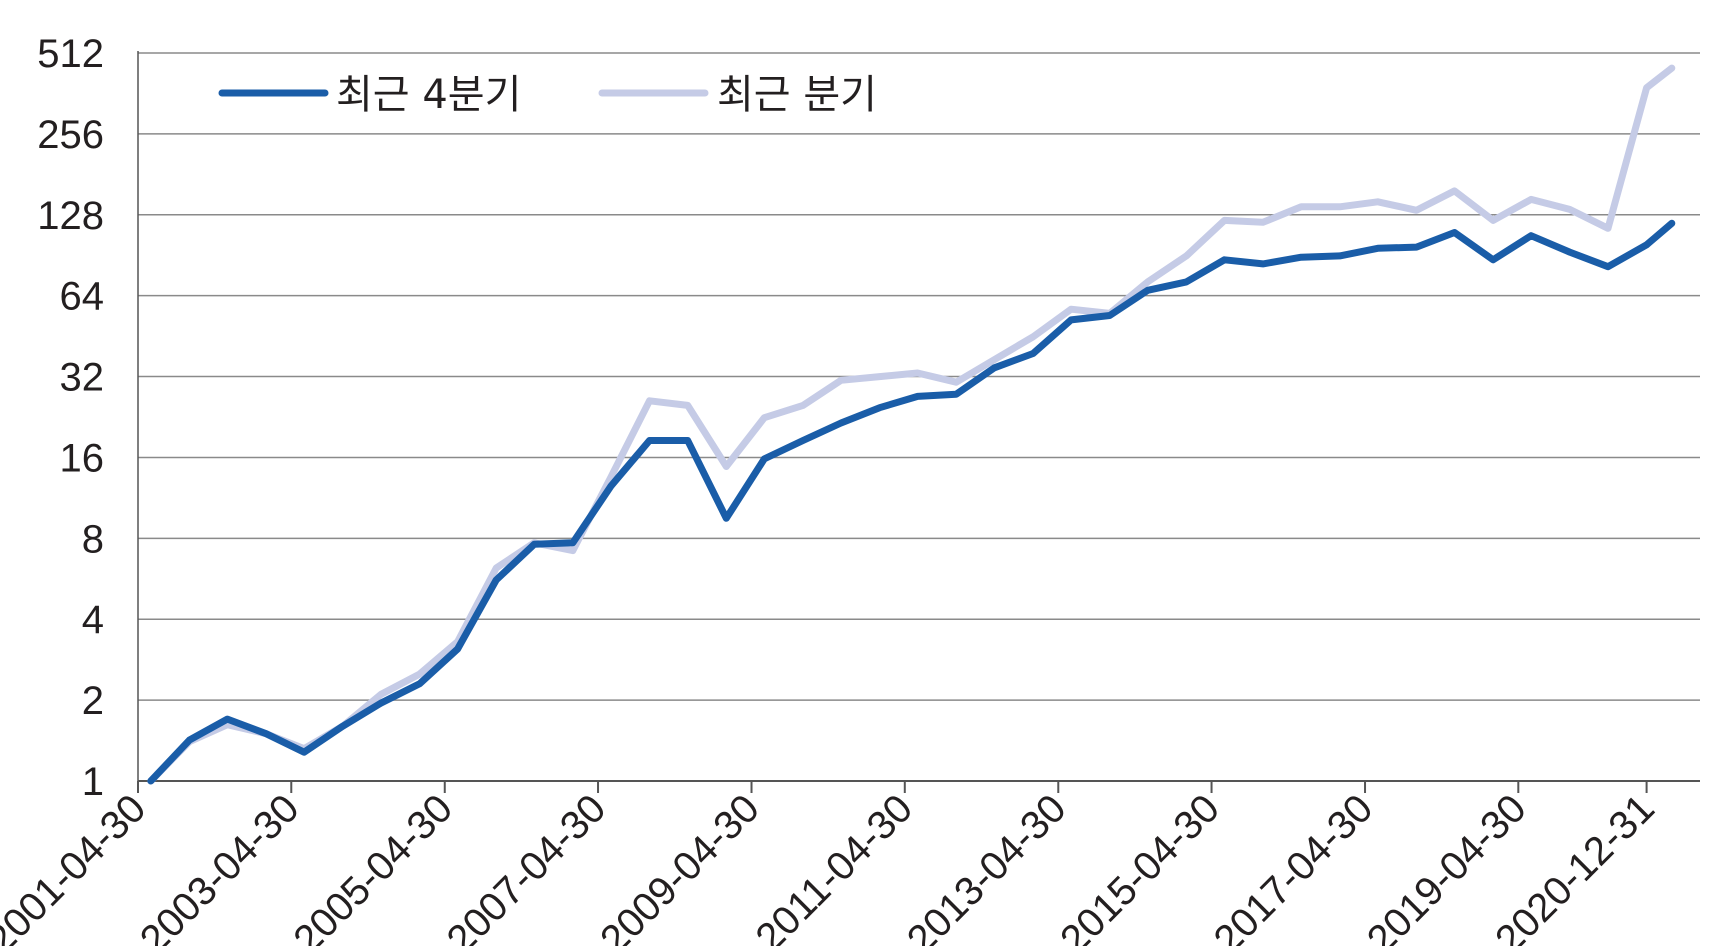  Describe the element at coordinates (93, 701) in the screenshot. I see `y-tick-label: 2` at that location.